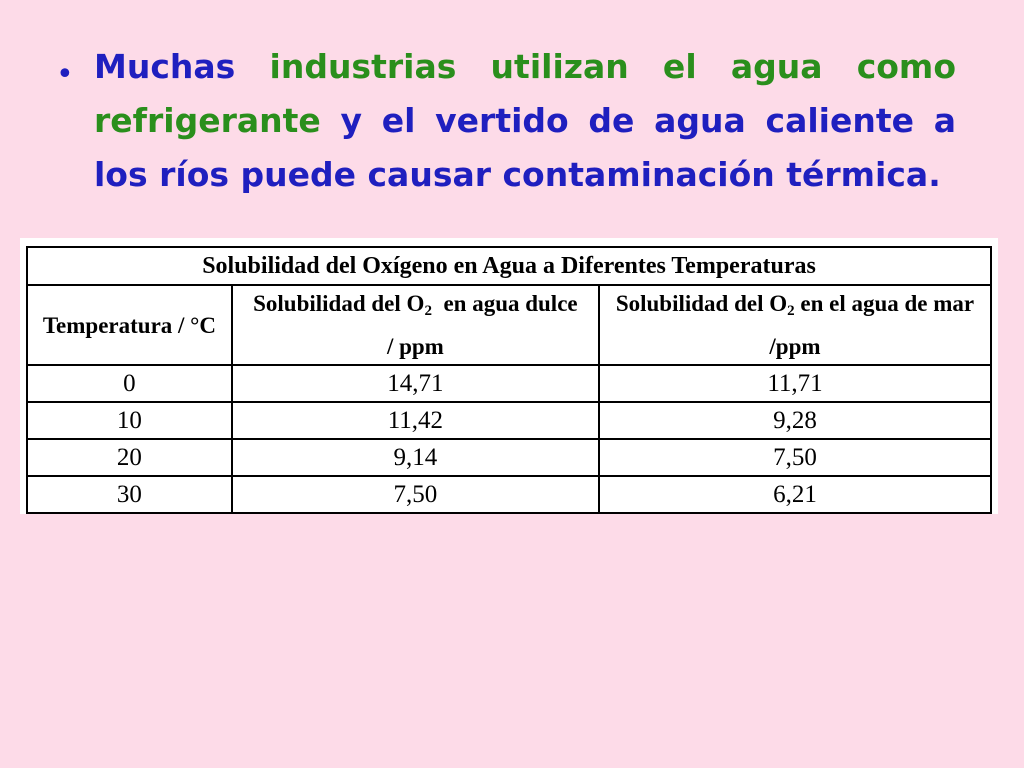 This screenshot has height=768, width=1024. I want to click on cell-temperature: 0, so click(129, 383).